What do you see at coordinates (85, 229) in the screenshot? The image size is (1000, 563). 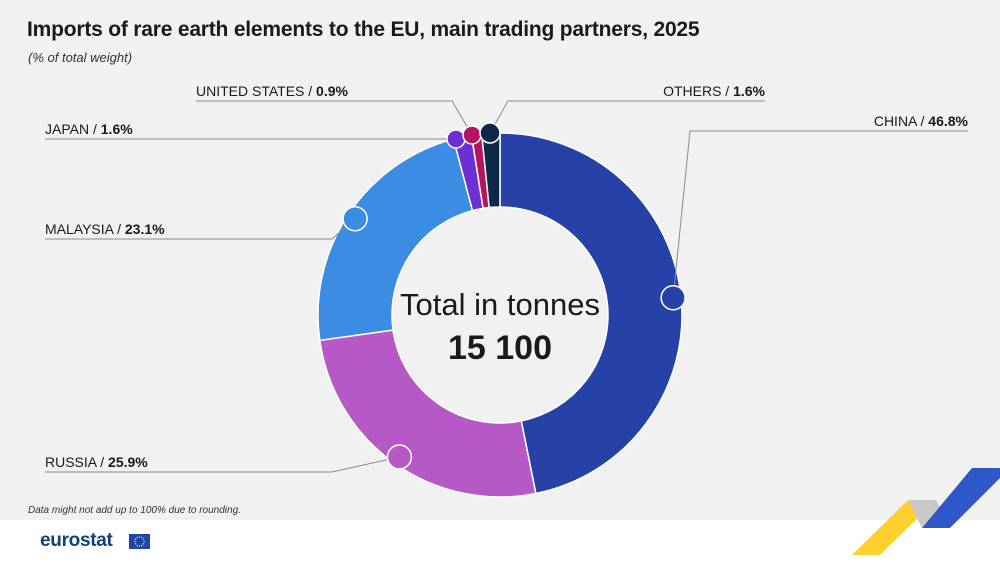 I see `label-name-malaysia: MALAYSIA /` at bounding box center [85, 229].